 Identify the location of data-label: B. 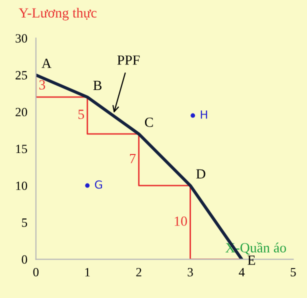
(97, 85).